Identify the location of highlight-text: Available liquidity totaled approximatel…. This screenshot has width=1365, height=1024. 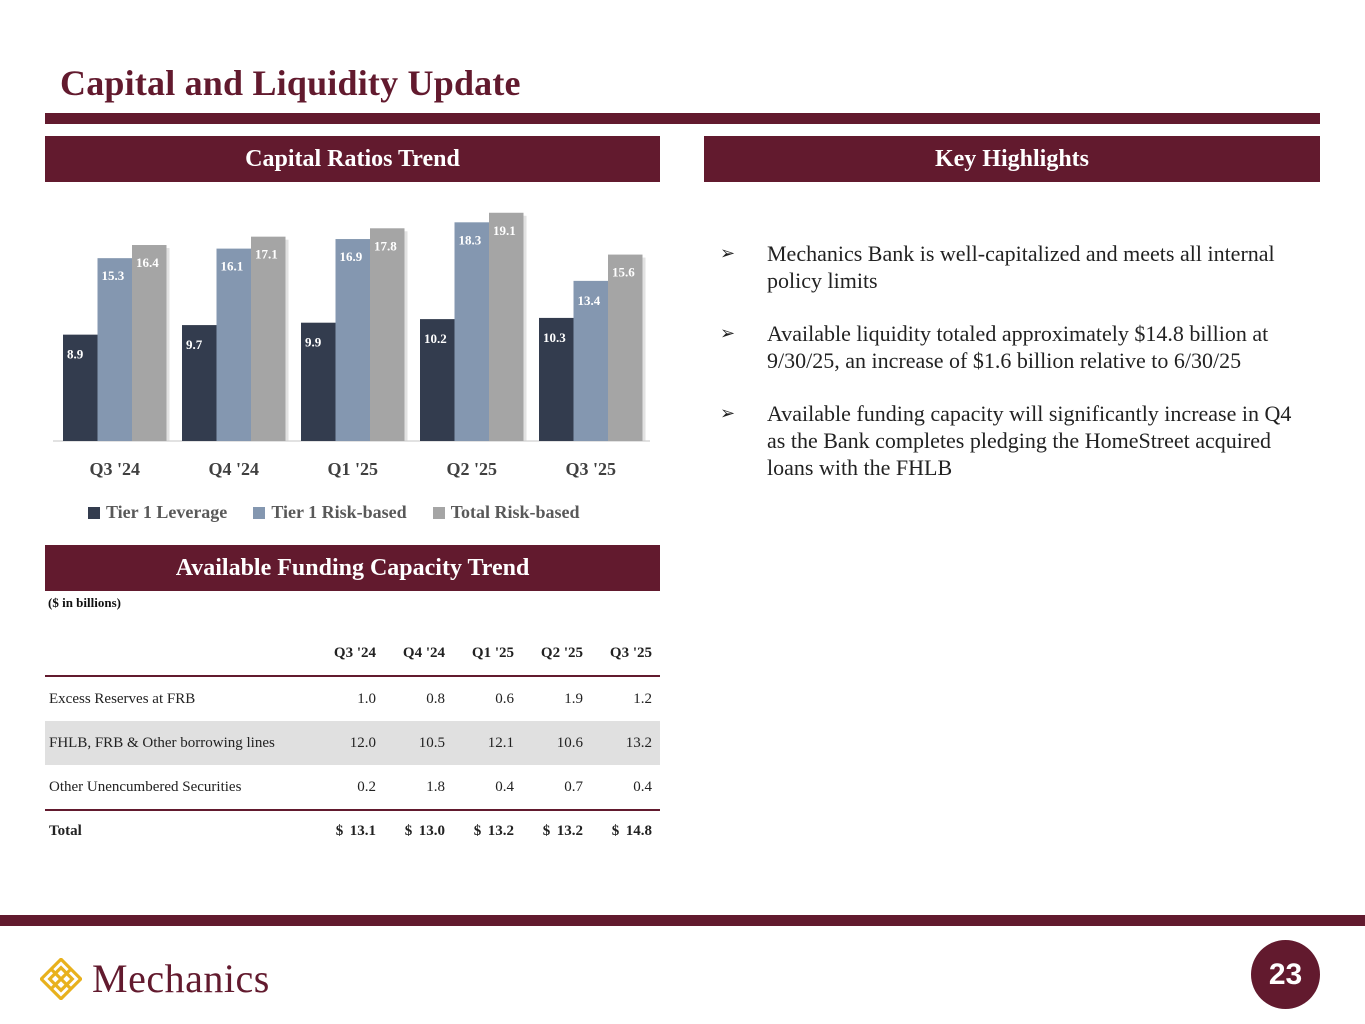
(1018, 347).